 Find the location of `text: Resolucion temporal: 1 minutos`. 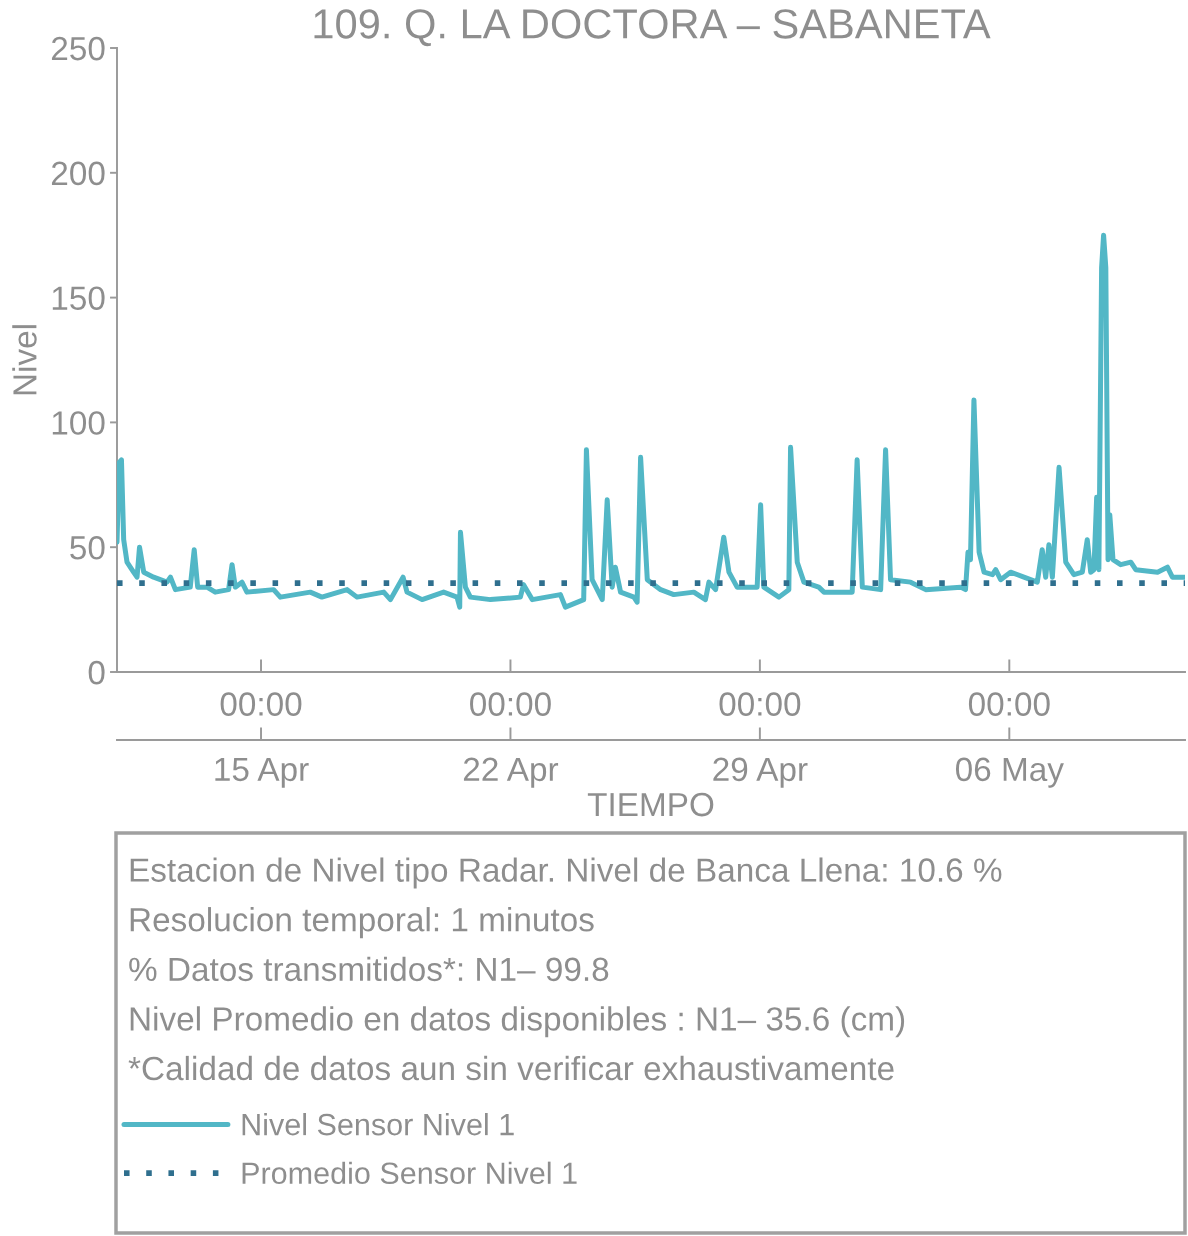

text: Resolucion temporal: 1 minutos is located at coordinates (362, 923).